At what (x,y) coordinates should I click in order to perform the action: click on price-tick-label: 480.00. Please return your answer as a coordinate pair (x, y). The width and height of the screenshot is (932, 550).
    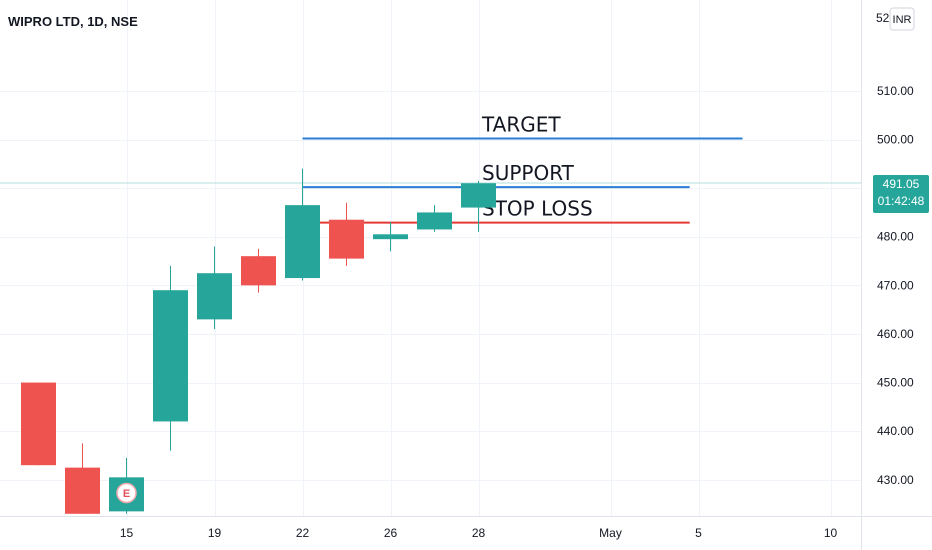
    Looking at the image, I should click on (895, 237).